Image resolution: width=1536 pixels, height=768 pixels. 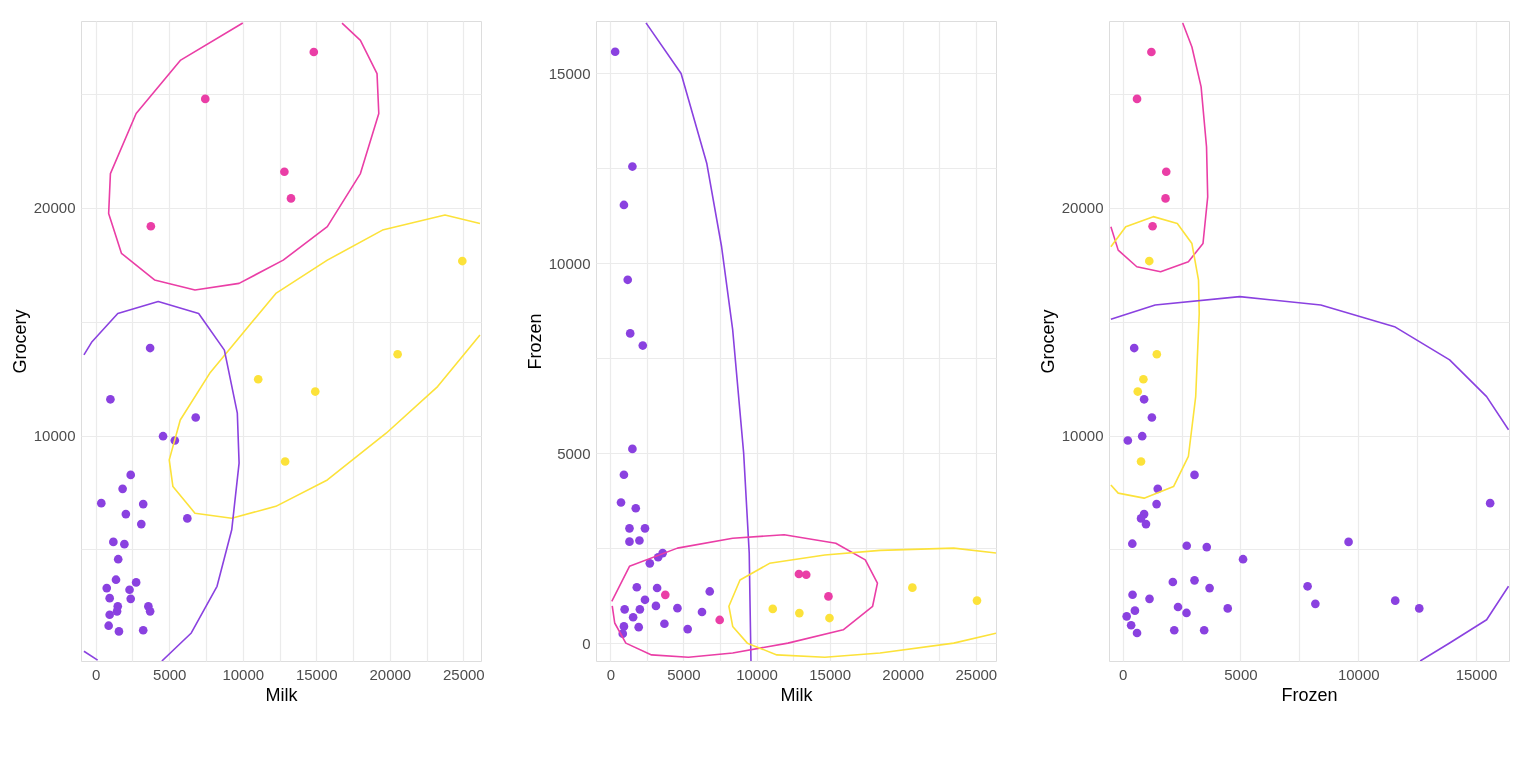 What do you see at coordinates (1047, 341) in the screenshot?
I see `y-axis-title: Grocery` at bounding box center [1047, 341].